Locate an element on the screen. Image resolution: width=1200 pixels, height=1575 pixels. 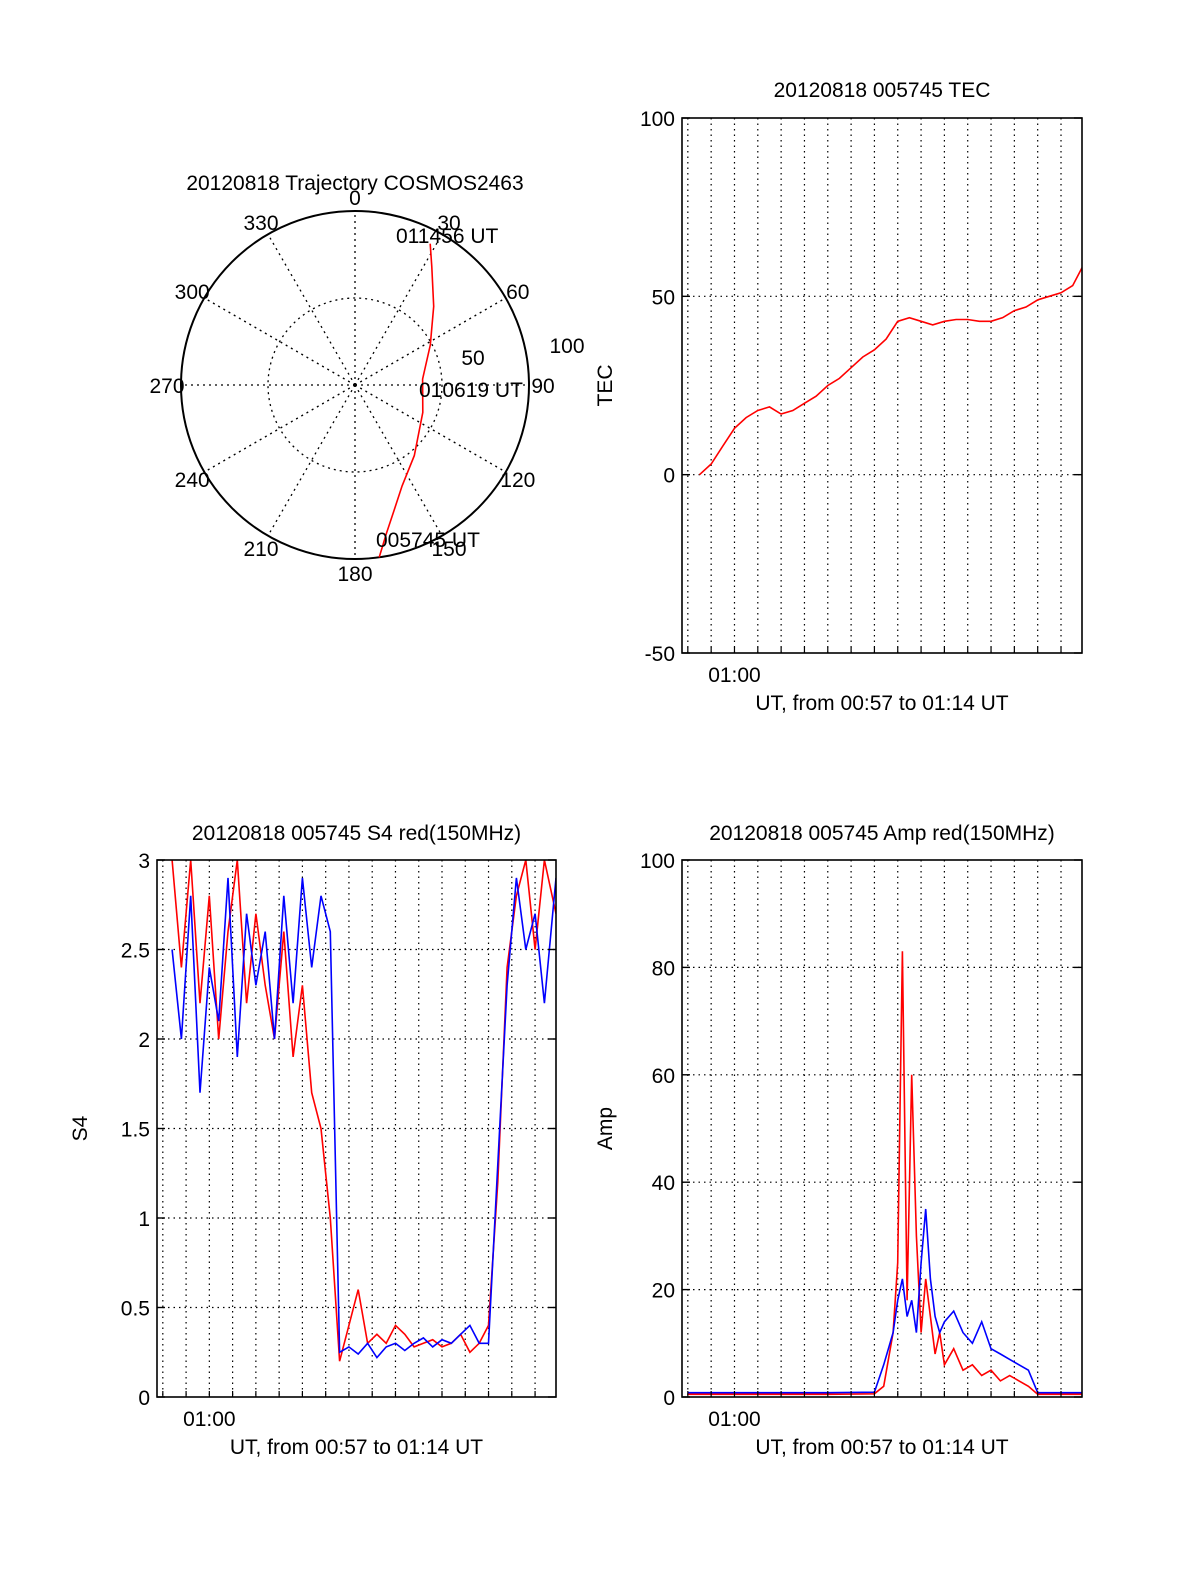
chart-title: 20120818 005745 Amp red(150MHz) is located at coordinates (882, 833).